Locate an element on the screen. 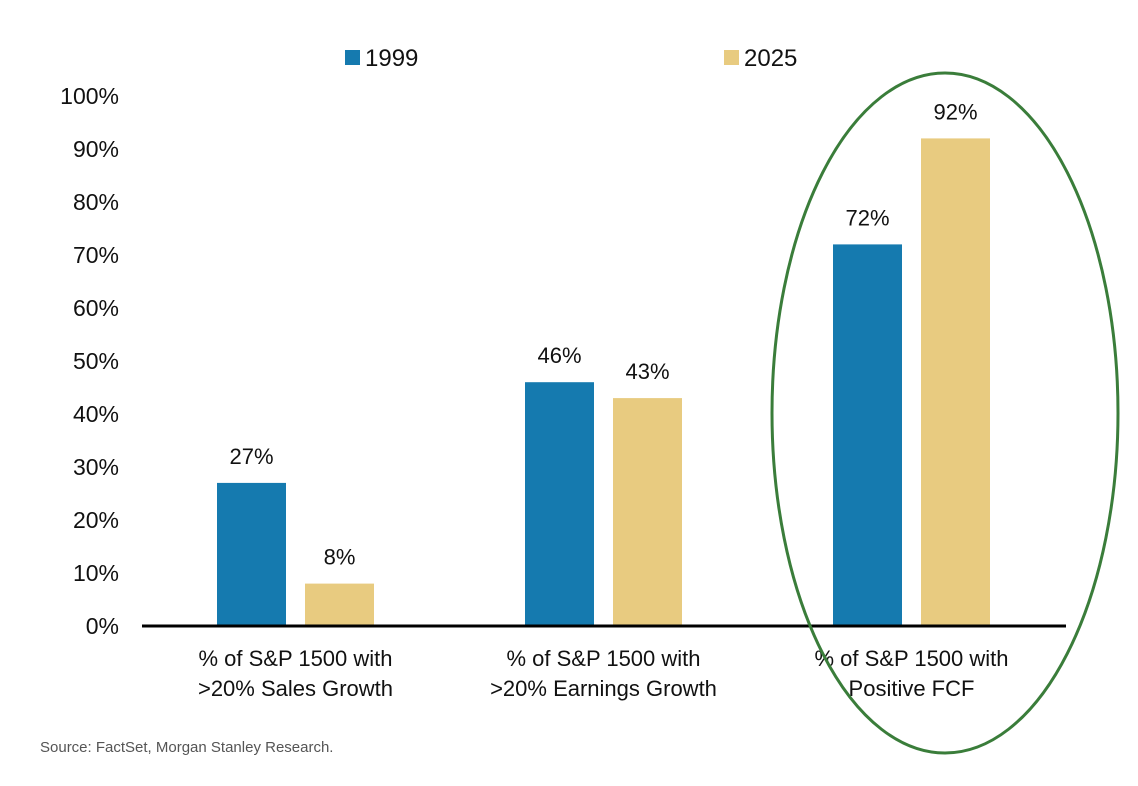  category-label: >20% Earnings Growth is located at coordinates (603, 688).